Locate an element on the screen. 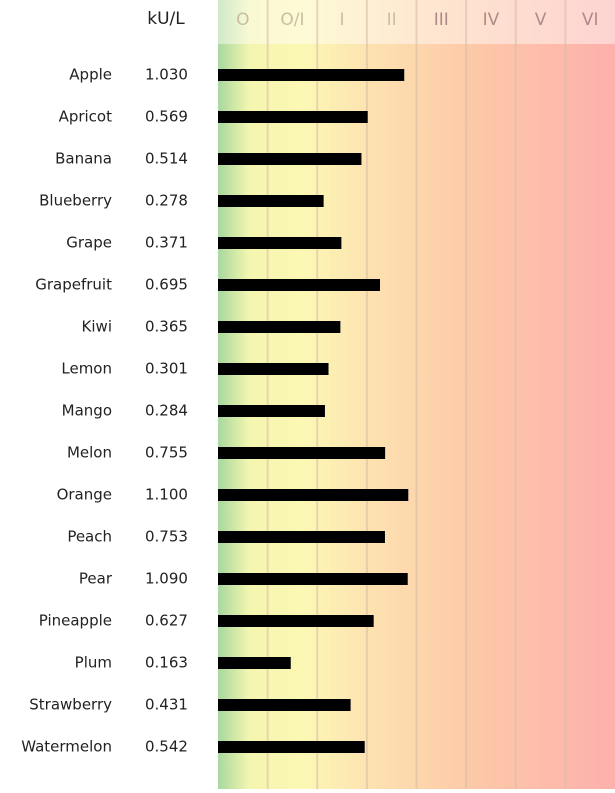 This screenshot has height=793, width=615. category-label: Melon is located at coordinates (89, 453).